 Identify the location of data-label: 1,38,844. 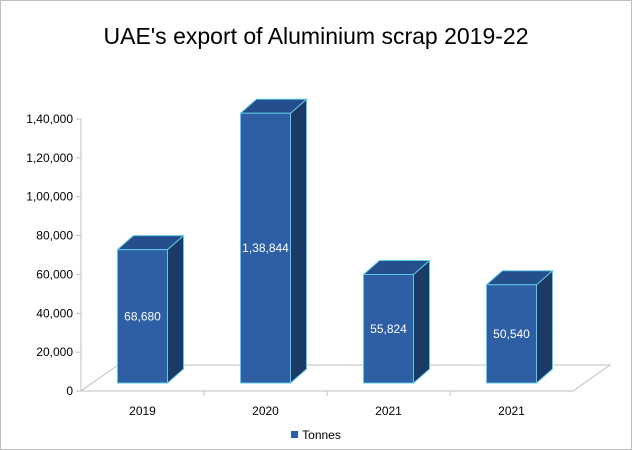
(265, 248).